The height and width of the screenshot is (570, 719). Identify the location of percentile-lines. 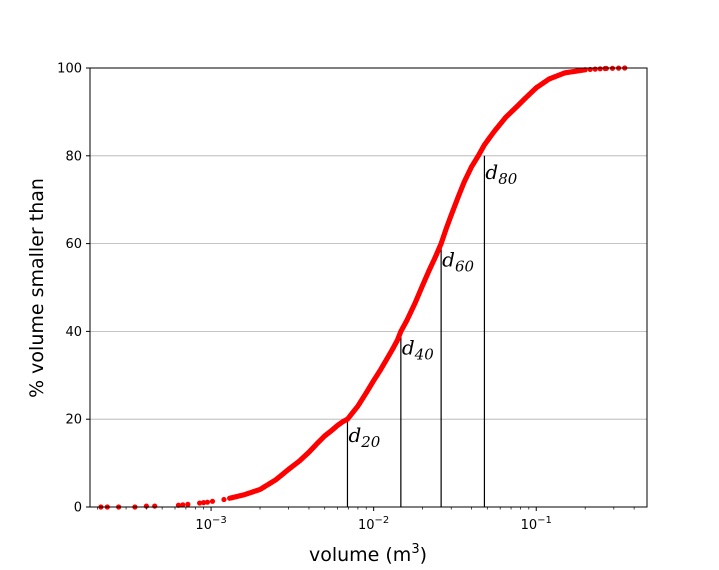
(416, 331).